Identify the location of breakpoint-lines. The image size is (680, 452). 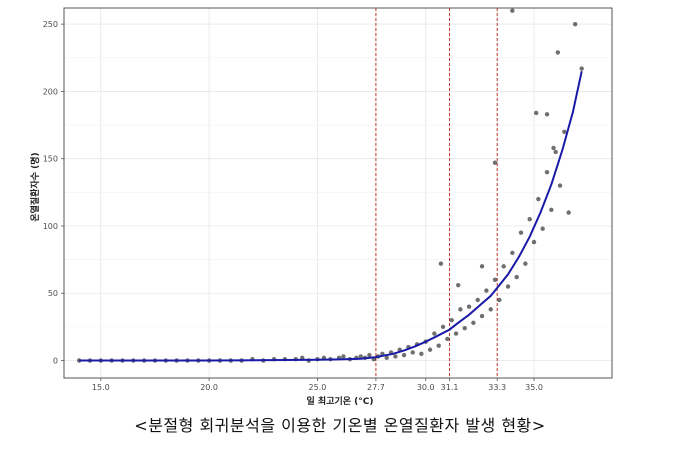
(436, 193).